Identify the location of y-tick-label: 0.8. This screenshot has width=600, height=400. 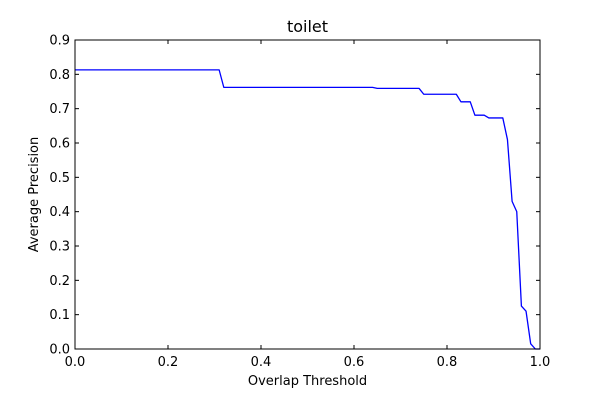
(59, 75).